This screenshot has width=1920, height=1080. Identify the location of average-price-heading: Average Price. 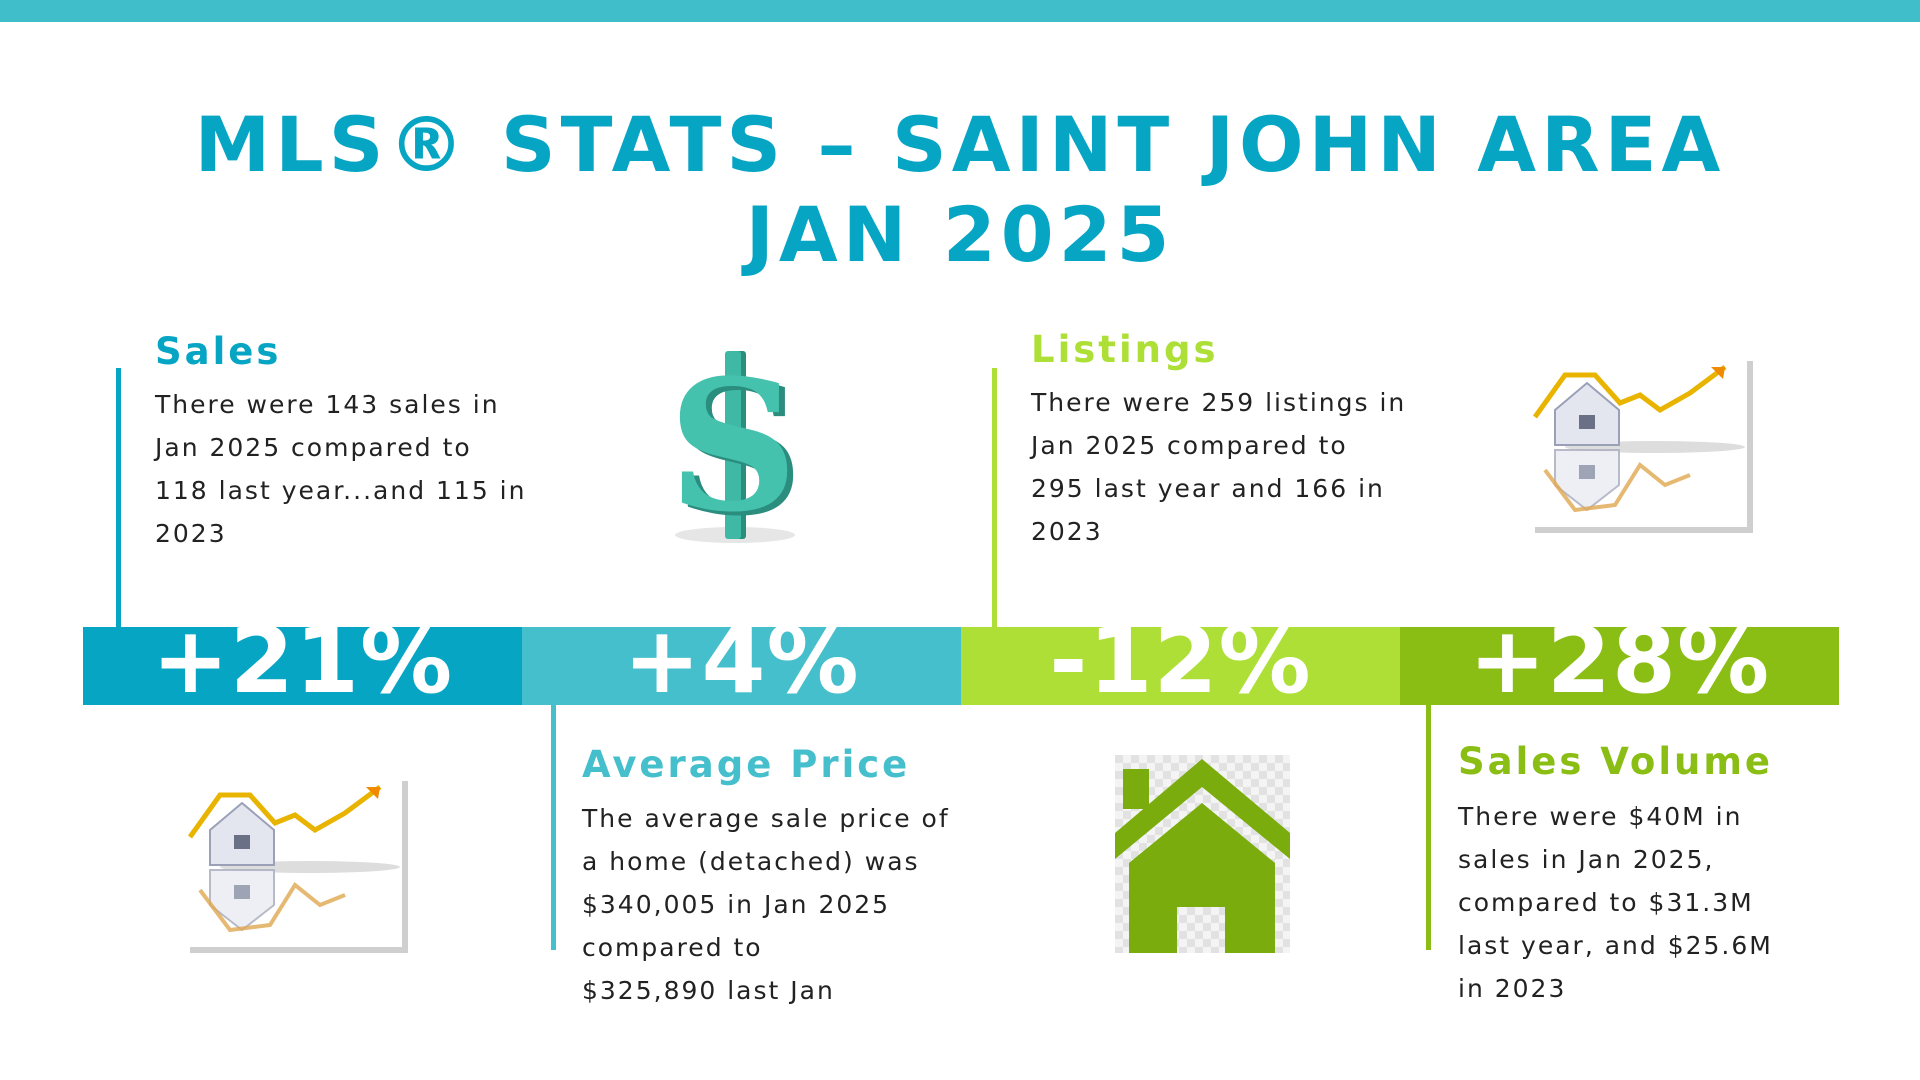
(746, 764).